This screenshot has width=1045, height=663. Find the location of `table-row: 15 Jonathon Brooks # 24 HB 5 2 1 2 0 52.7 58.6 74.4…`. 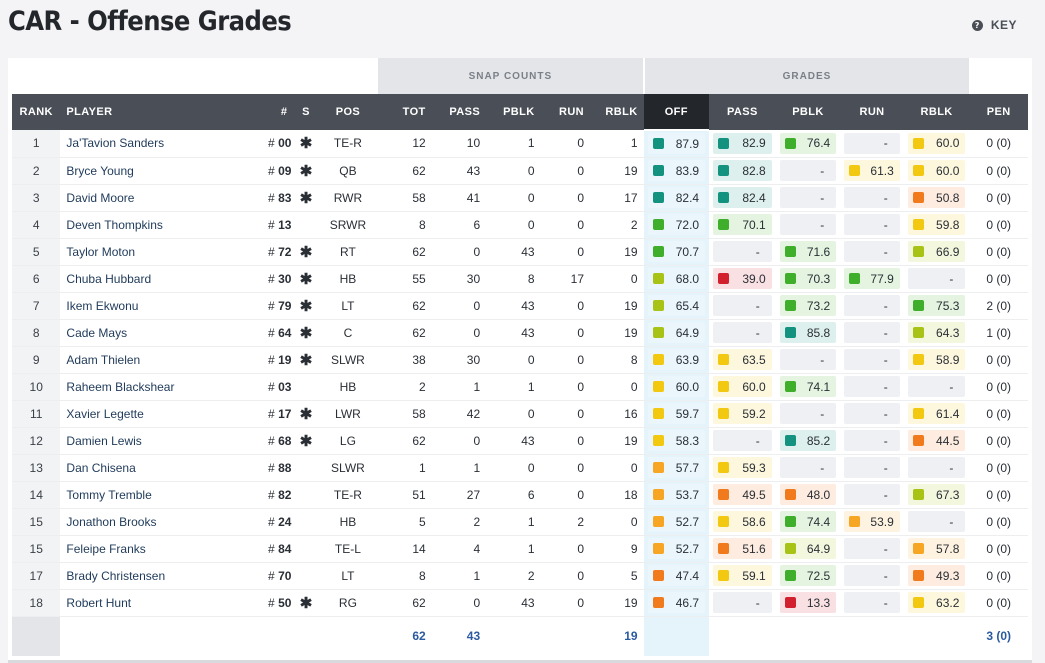

table-row: 15 Jonathon Brooks # 24 HB 5 2 1 2 0 52.7 58.6 74.4… is located at coordinates (520, 522).